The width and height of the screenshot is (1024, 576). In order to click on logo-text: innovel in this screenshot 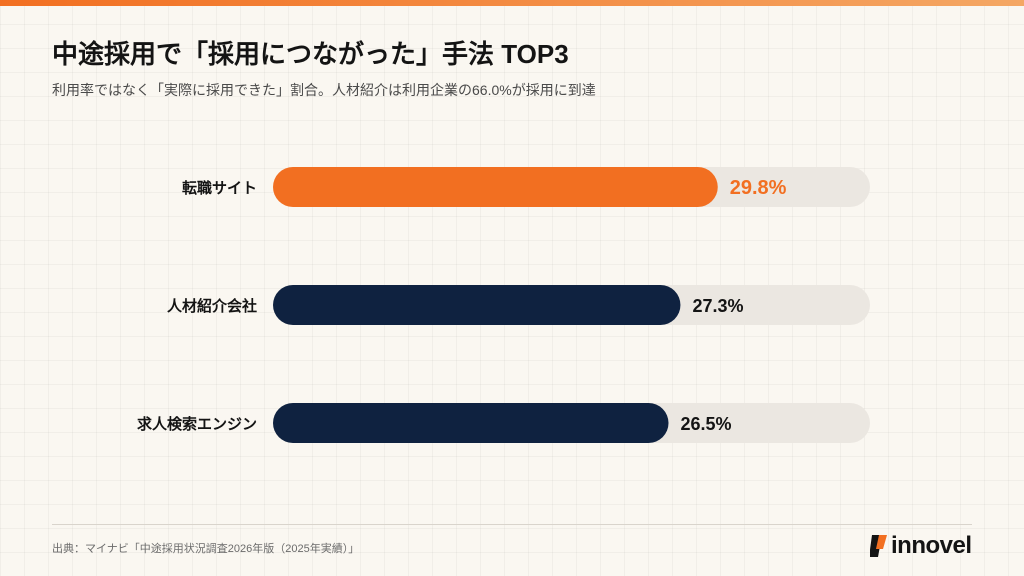, I will do `click(931, 545)`.